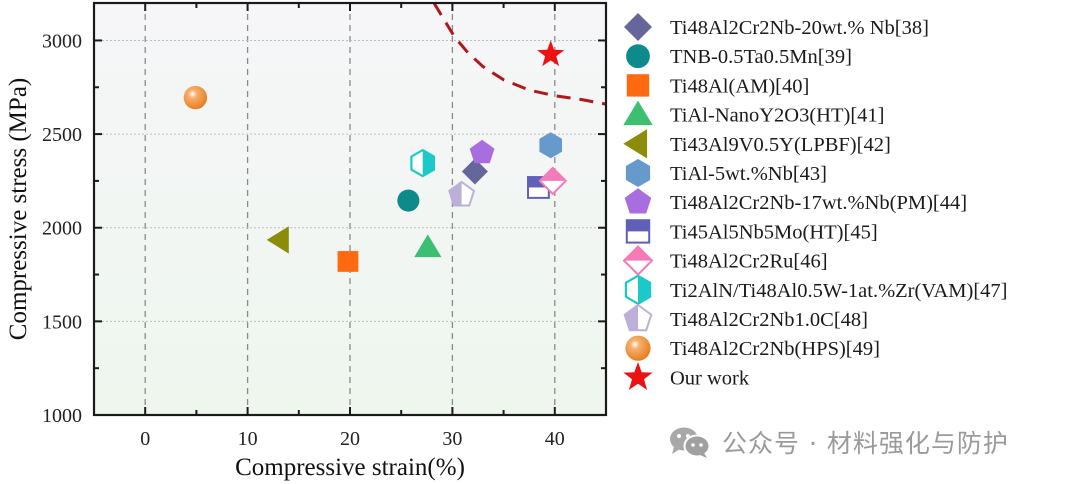 The height and width of the screenshot is (484, 1080). I want to click on x-tick-labels: 0 10 20 30 40, so click(352, 439).